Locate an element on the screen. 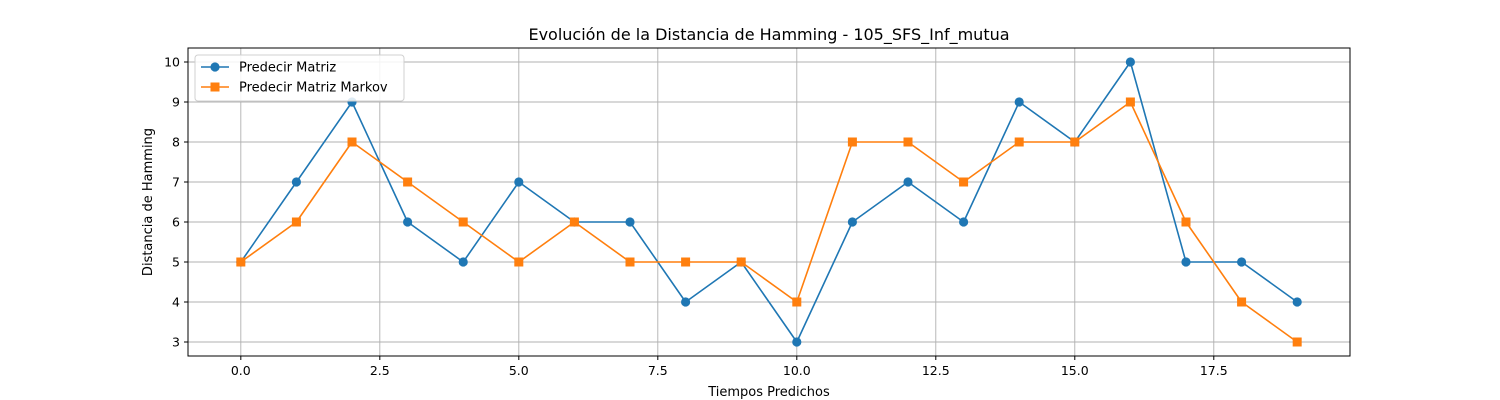 This screenshot has width=1500, height=400. y-tick-label: 7 is located at coordinates (176, 182).